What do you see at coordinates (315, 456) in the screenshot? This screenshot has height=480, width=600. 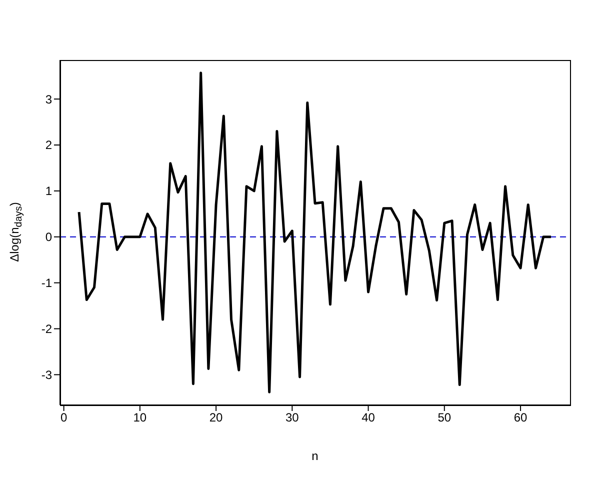 I see `x-axis-title: n` at bounding box center [315, 456].